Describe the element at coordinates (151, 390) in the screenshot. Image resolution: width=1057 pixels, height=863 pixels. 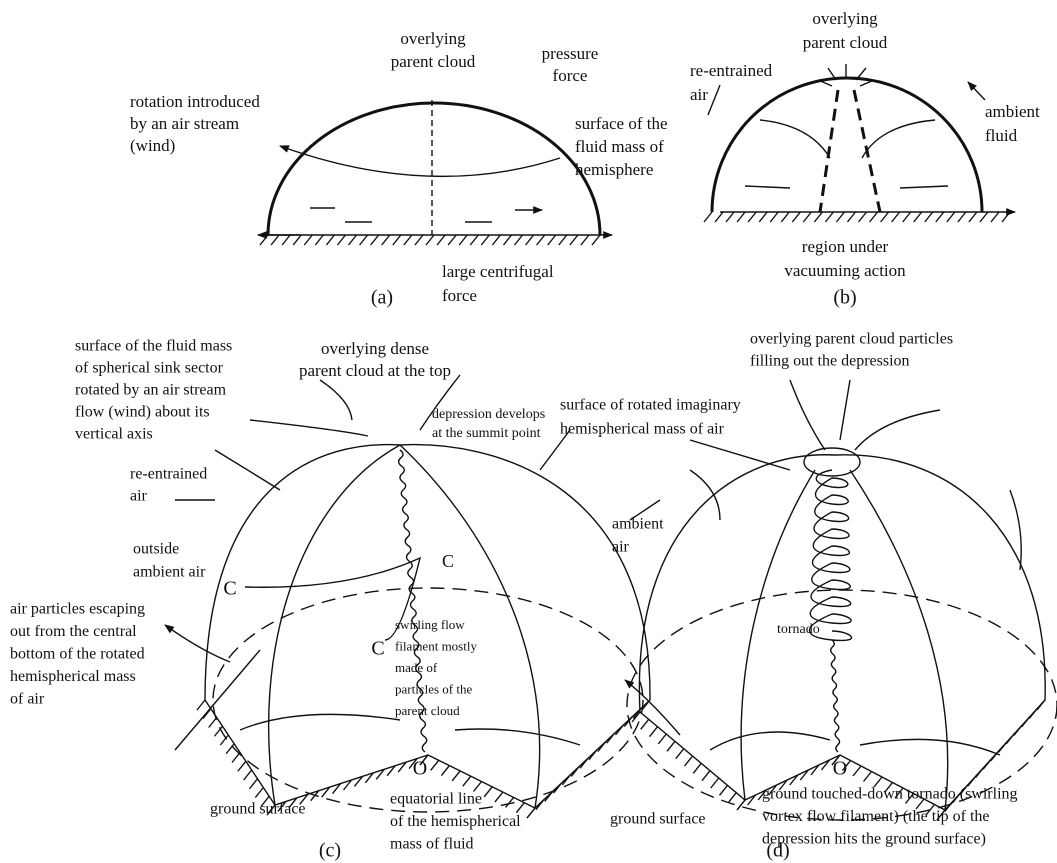
I see `label: rotated by an air stream` at that location.